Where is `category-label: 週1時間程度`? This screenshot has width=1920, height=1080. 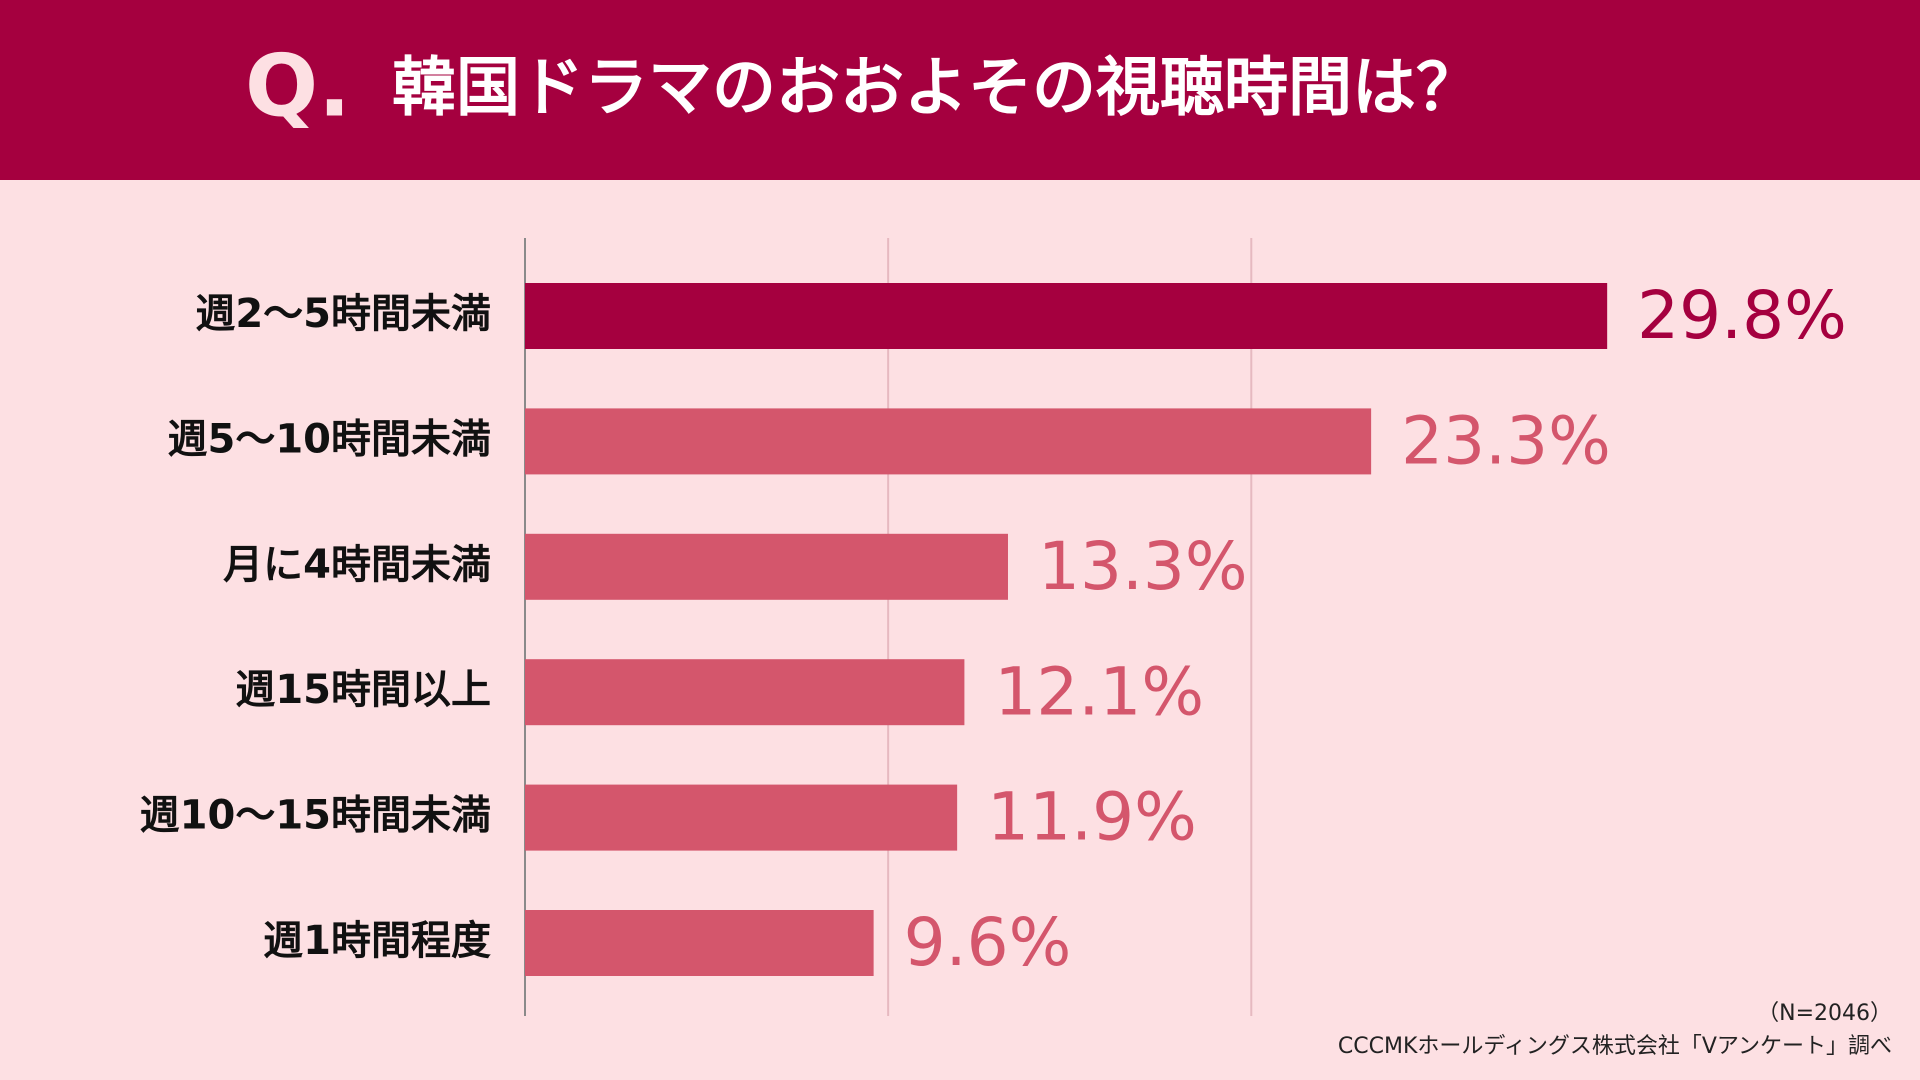 category-label: 週1時間程度 is located at coordinates (377, 941).